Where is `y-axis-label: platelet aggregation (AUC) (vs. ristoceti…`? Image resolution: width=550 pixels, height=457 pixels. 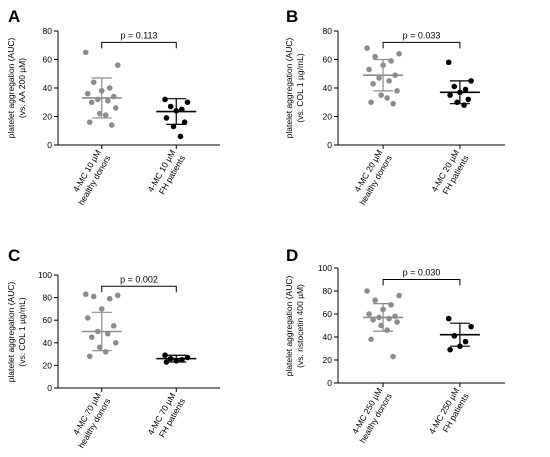
y-axis-label: platelet aggregation (AUC) (vs. ristoceti… is located at coordinates (294, 326).